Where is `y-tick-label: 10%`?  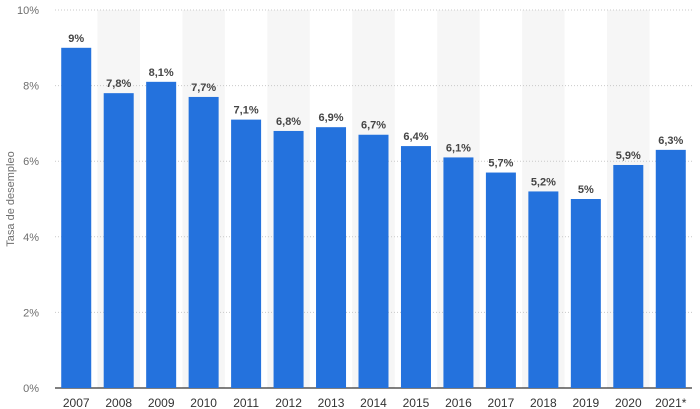 y-tick-label: 10% is located at coordinates (28, 11).